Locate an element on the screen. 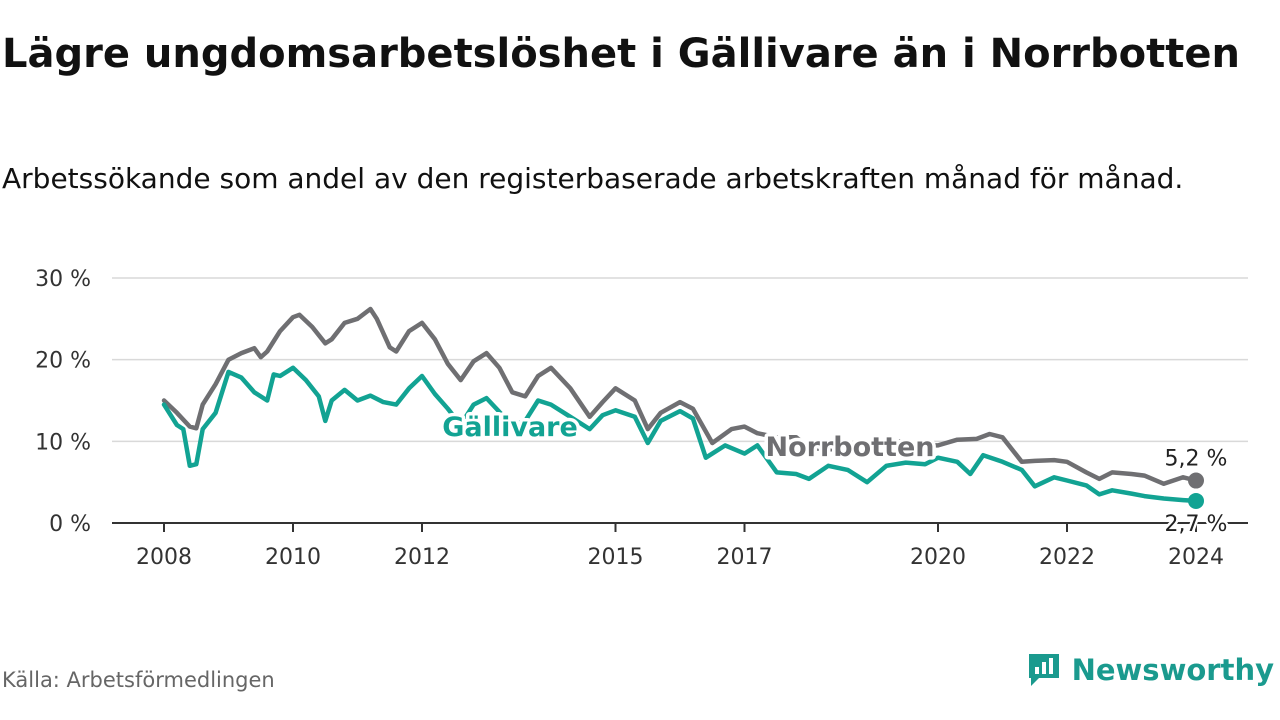 The height and width of the screenshot is (720, 1280). y-tick-label: 10 % is located at coordinates (63, 442).